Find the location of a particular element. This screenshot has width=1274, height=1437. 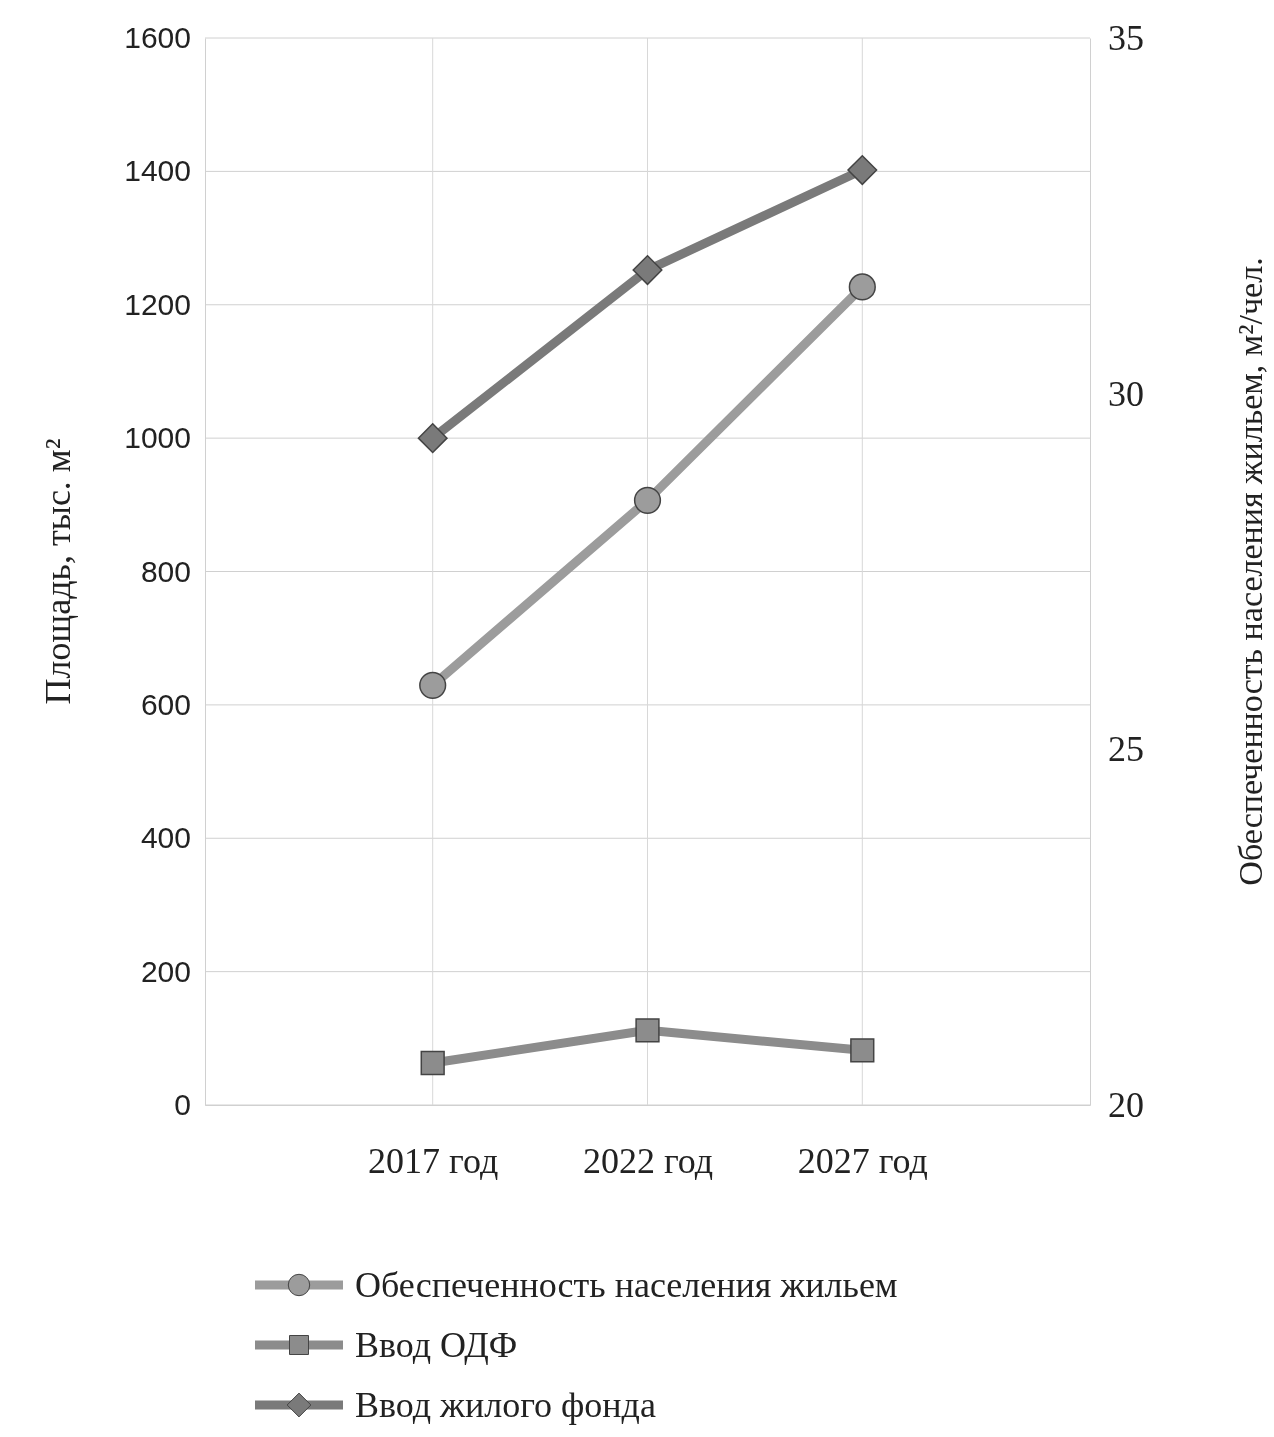

y-tick-label: 1200 is located at coordinates (157, 304).